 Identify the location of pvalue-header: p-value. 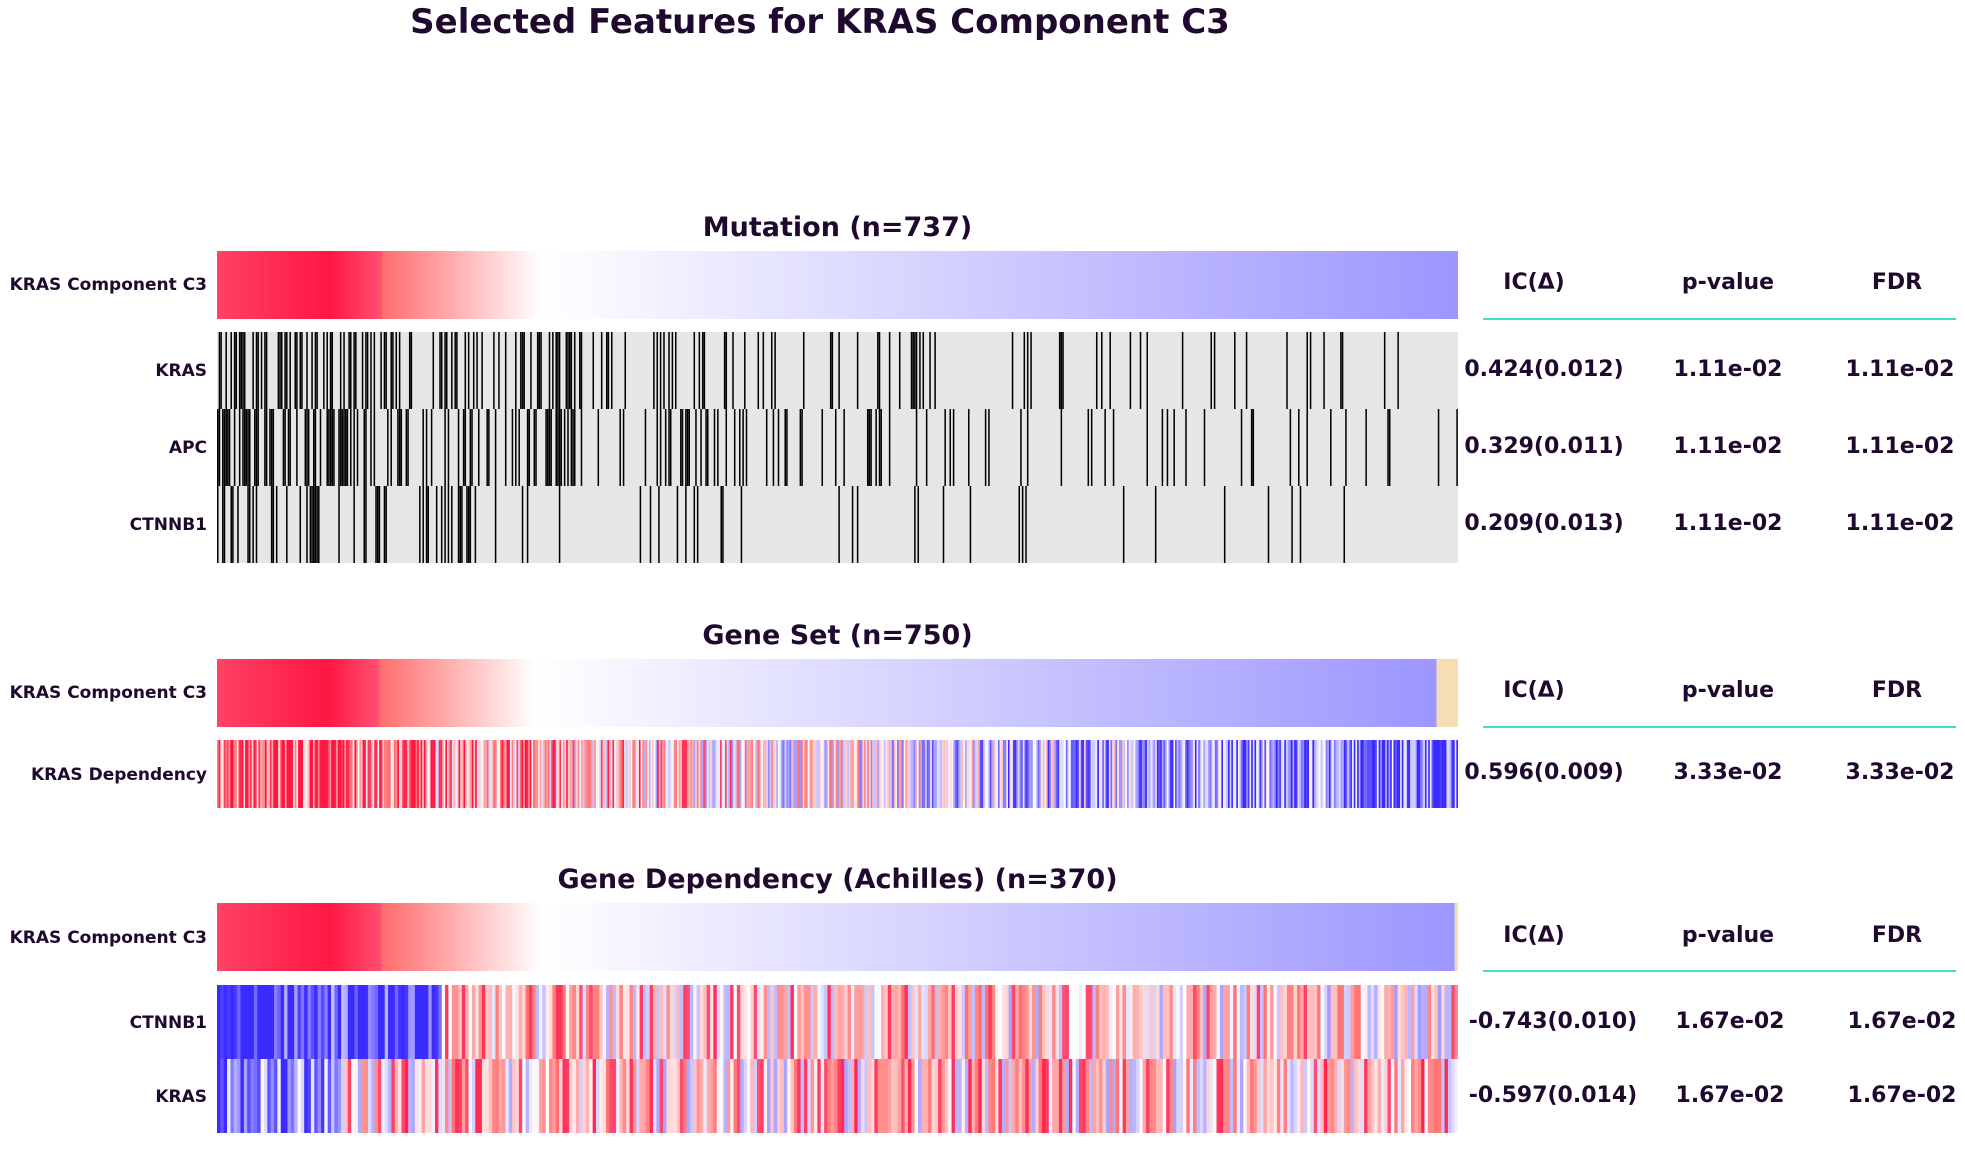
(1728, 935).